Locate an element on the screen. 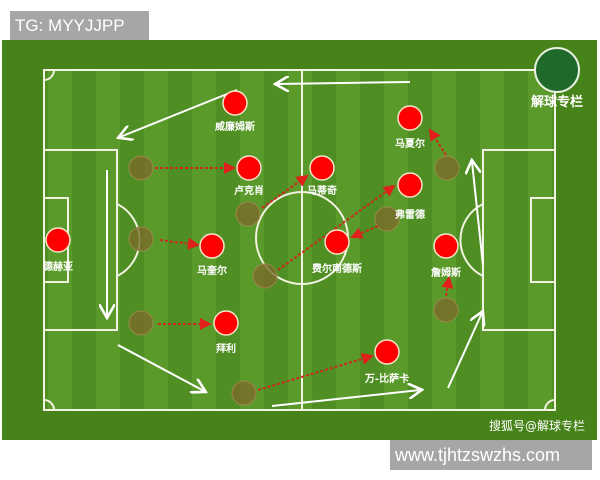 The image size is (600, 480). player-marker: 马蒂奇 is located at coordinates (322, 176).